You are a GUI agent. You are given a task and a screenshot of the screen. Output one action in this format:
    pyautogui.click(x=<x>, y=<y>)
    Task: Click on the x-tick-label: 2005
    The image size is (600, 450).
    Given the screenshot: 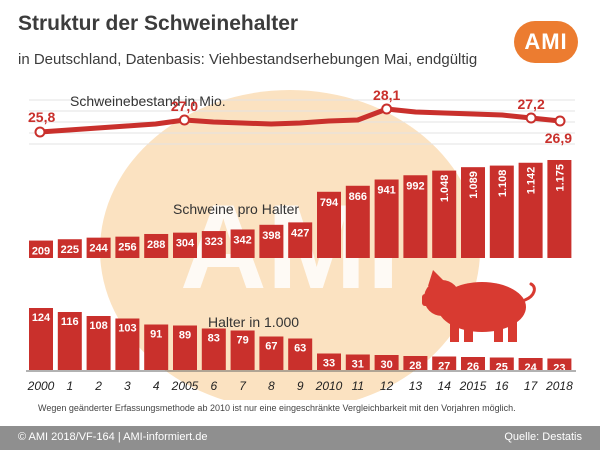 What is the action you would take?
    pyautogui.click(x=185, y=386)
    